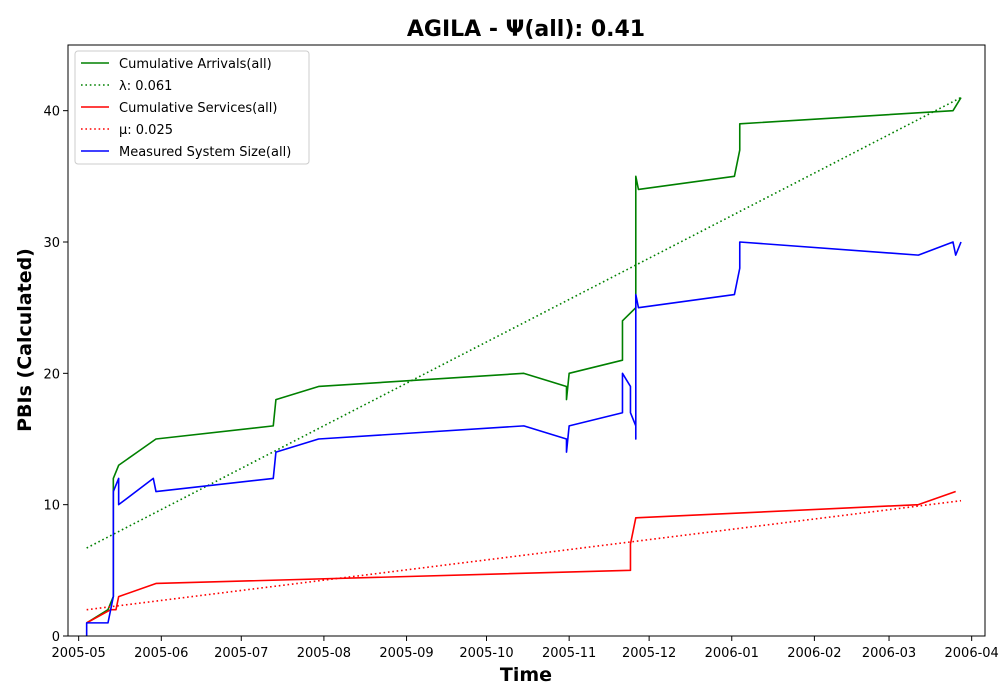  What do you see at coordinates (51, 506) in the screenshot?
I see `y-tick-label: 10` at bounding box center [51, 506].